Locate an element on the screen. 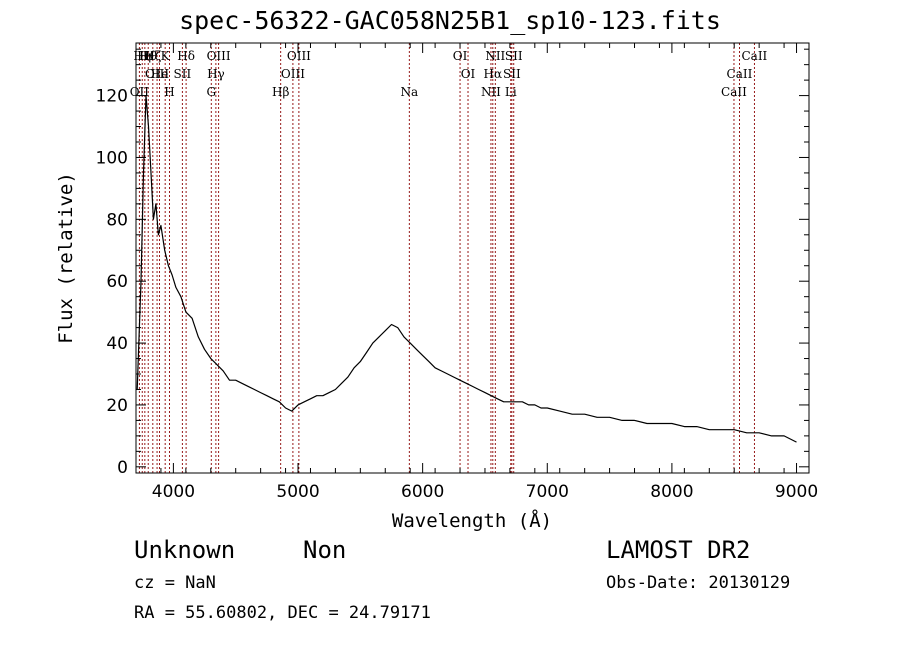  y-tick-label: 100 is located at coordinates (112, 158).